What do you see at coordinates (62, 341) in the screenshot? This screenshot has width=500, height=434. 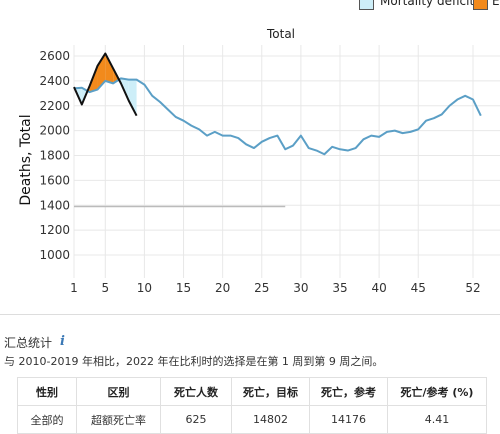 I see `info-icon: i` at bounding box center [62, 341].